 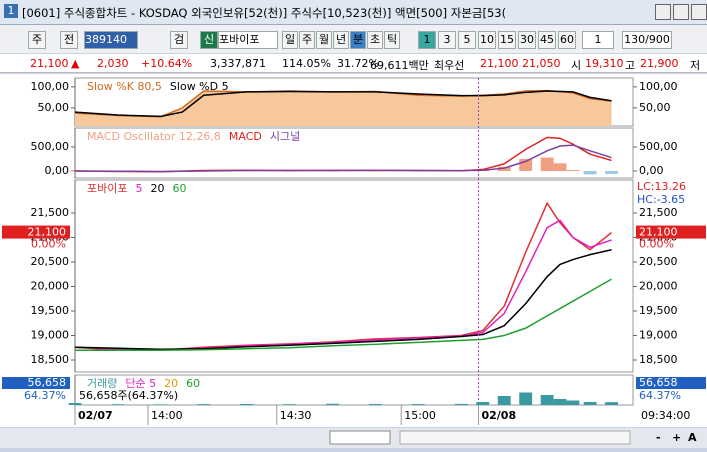 I want to click on search: 검, so click(x=179, y=40).